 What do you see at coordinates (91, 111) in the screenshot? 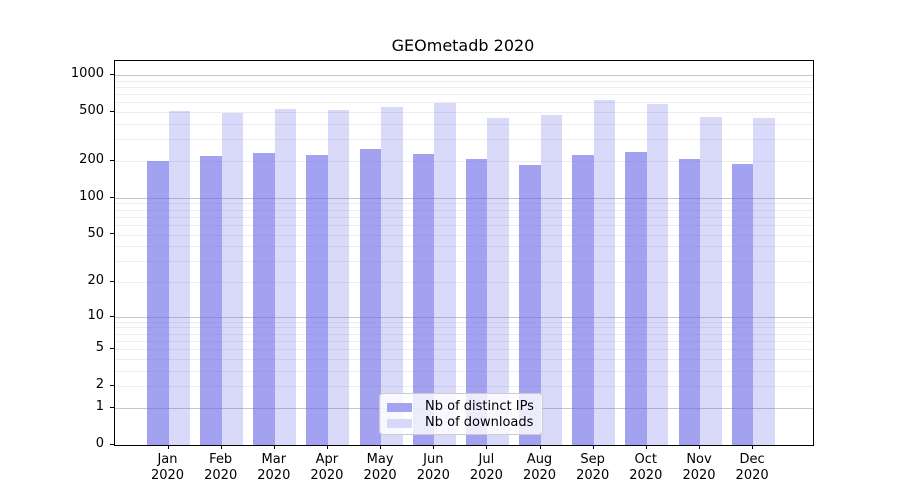
I see `y-tick-label: 500` at bounding box center [91, 111].